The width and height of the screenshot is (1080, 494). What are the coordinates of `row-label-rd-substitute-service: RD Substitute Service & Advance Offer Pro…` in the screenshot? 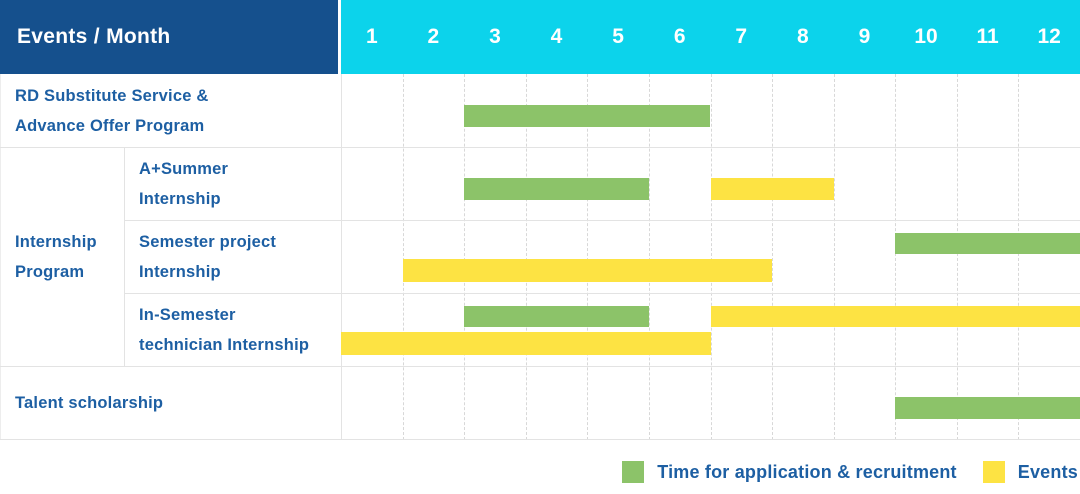 It's located at (170, 110).